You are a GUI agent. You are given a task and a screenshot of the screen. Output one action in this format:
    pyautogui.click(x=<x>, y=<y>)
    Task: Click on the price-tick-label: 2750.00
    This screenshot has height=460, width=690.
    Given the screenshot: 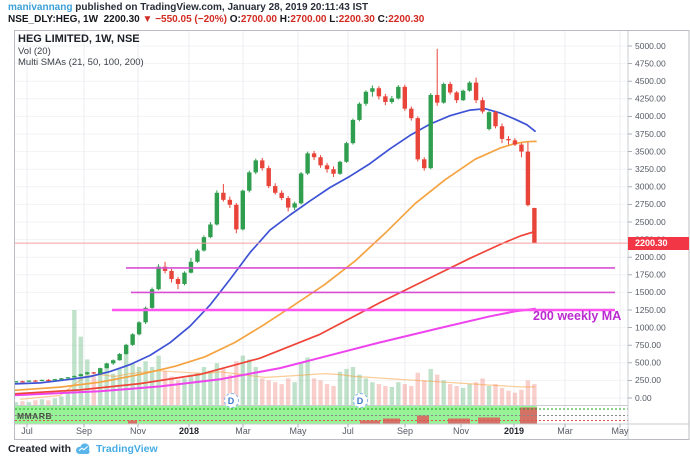 What is the action you would take?
    pyautogui.click(x=650, y=204)
    